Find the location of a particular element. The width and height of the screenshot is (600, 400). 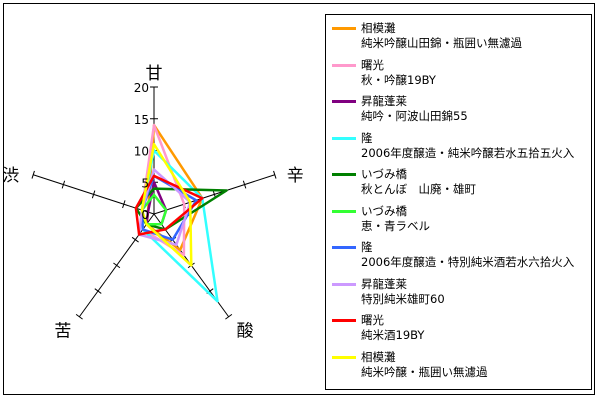

legend-item: いづみ橋 恵・青ラベル is located at coordinates (458, 221).